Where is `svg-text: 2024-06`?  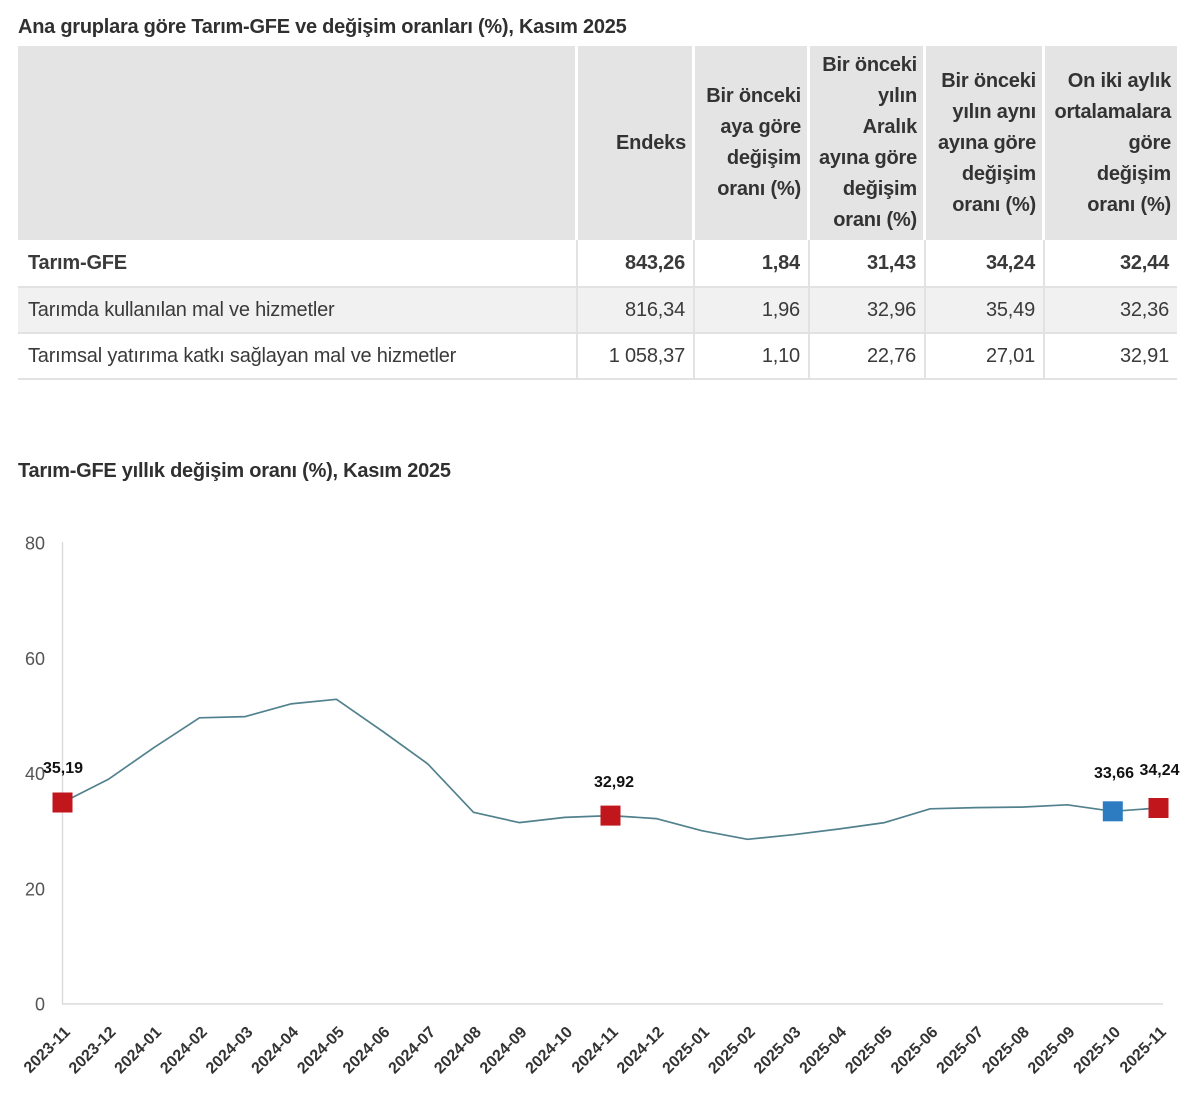 svg-text: 2024-06 is located at coordinates (367, 1051).